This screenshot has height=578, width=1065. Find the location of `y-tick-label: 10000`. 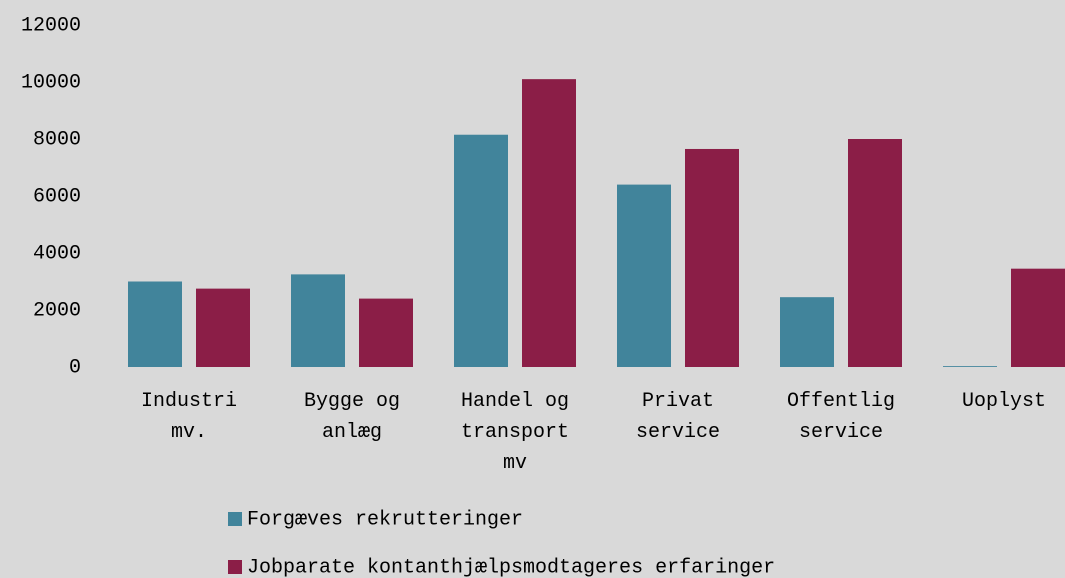

y-tick-label: 10000 is located at coordinates (51, 82).